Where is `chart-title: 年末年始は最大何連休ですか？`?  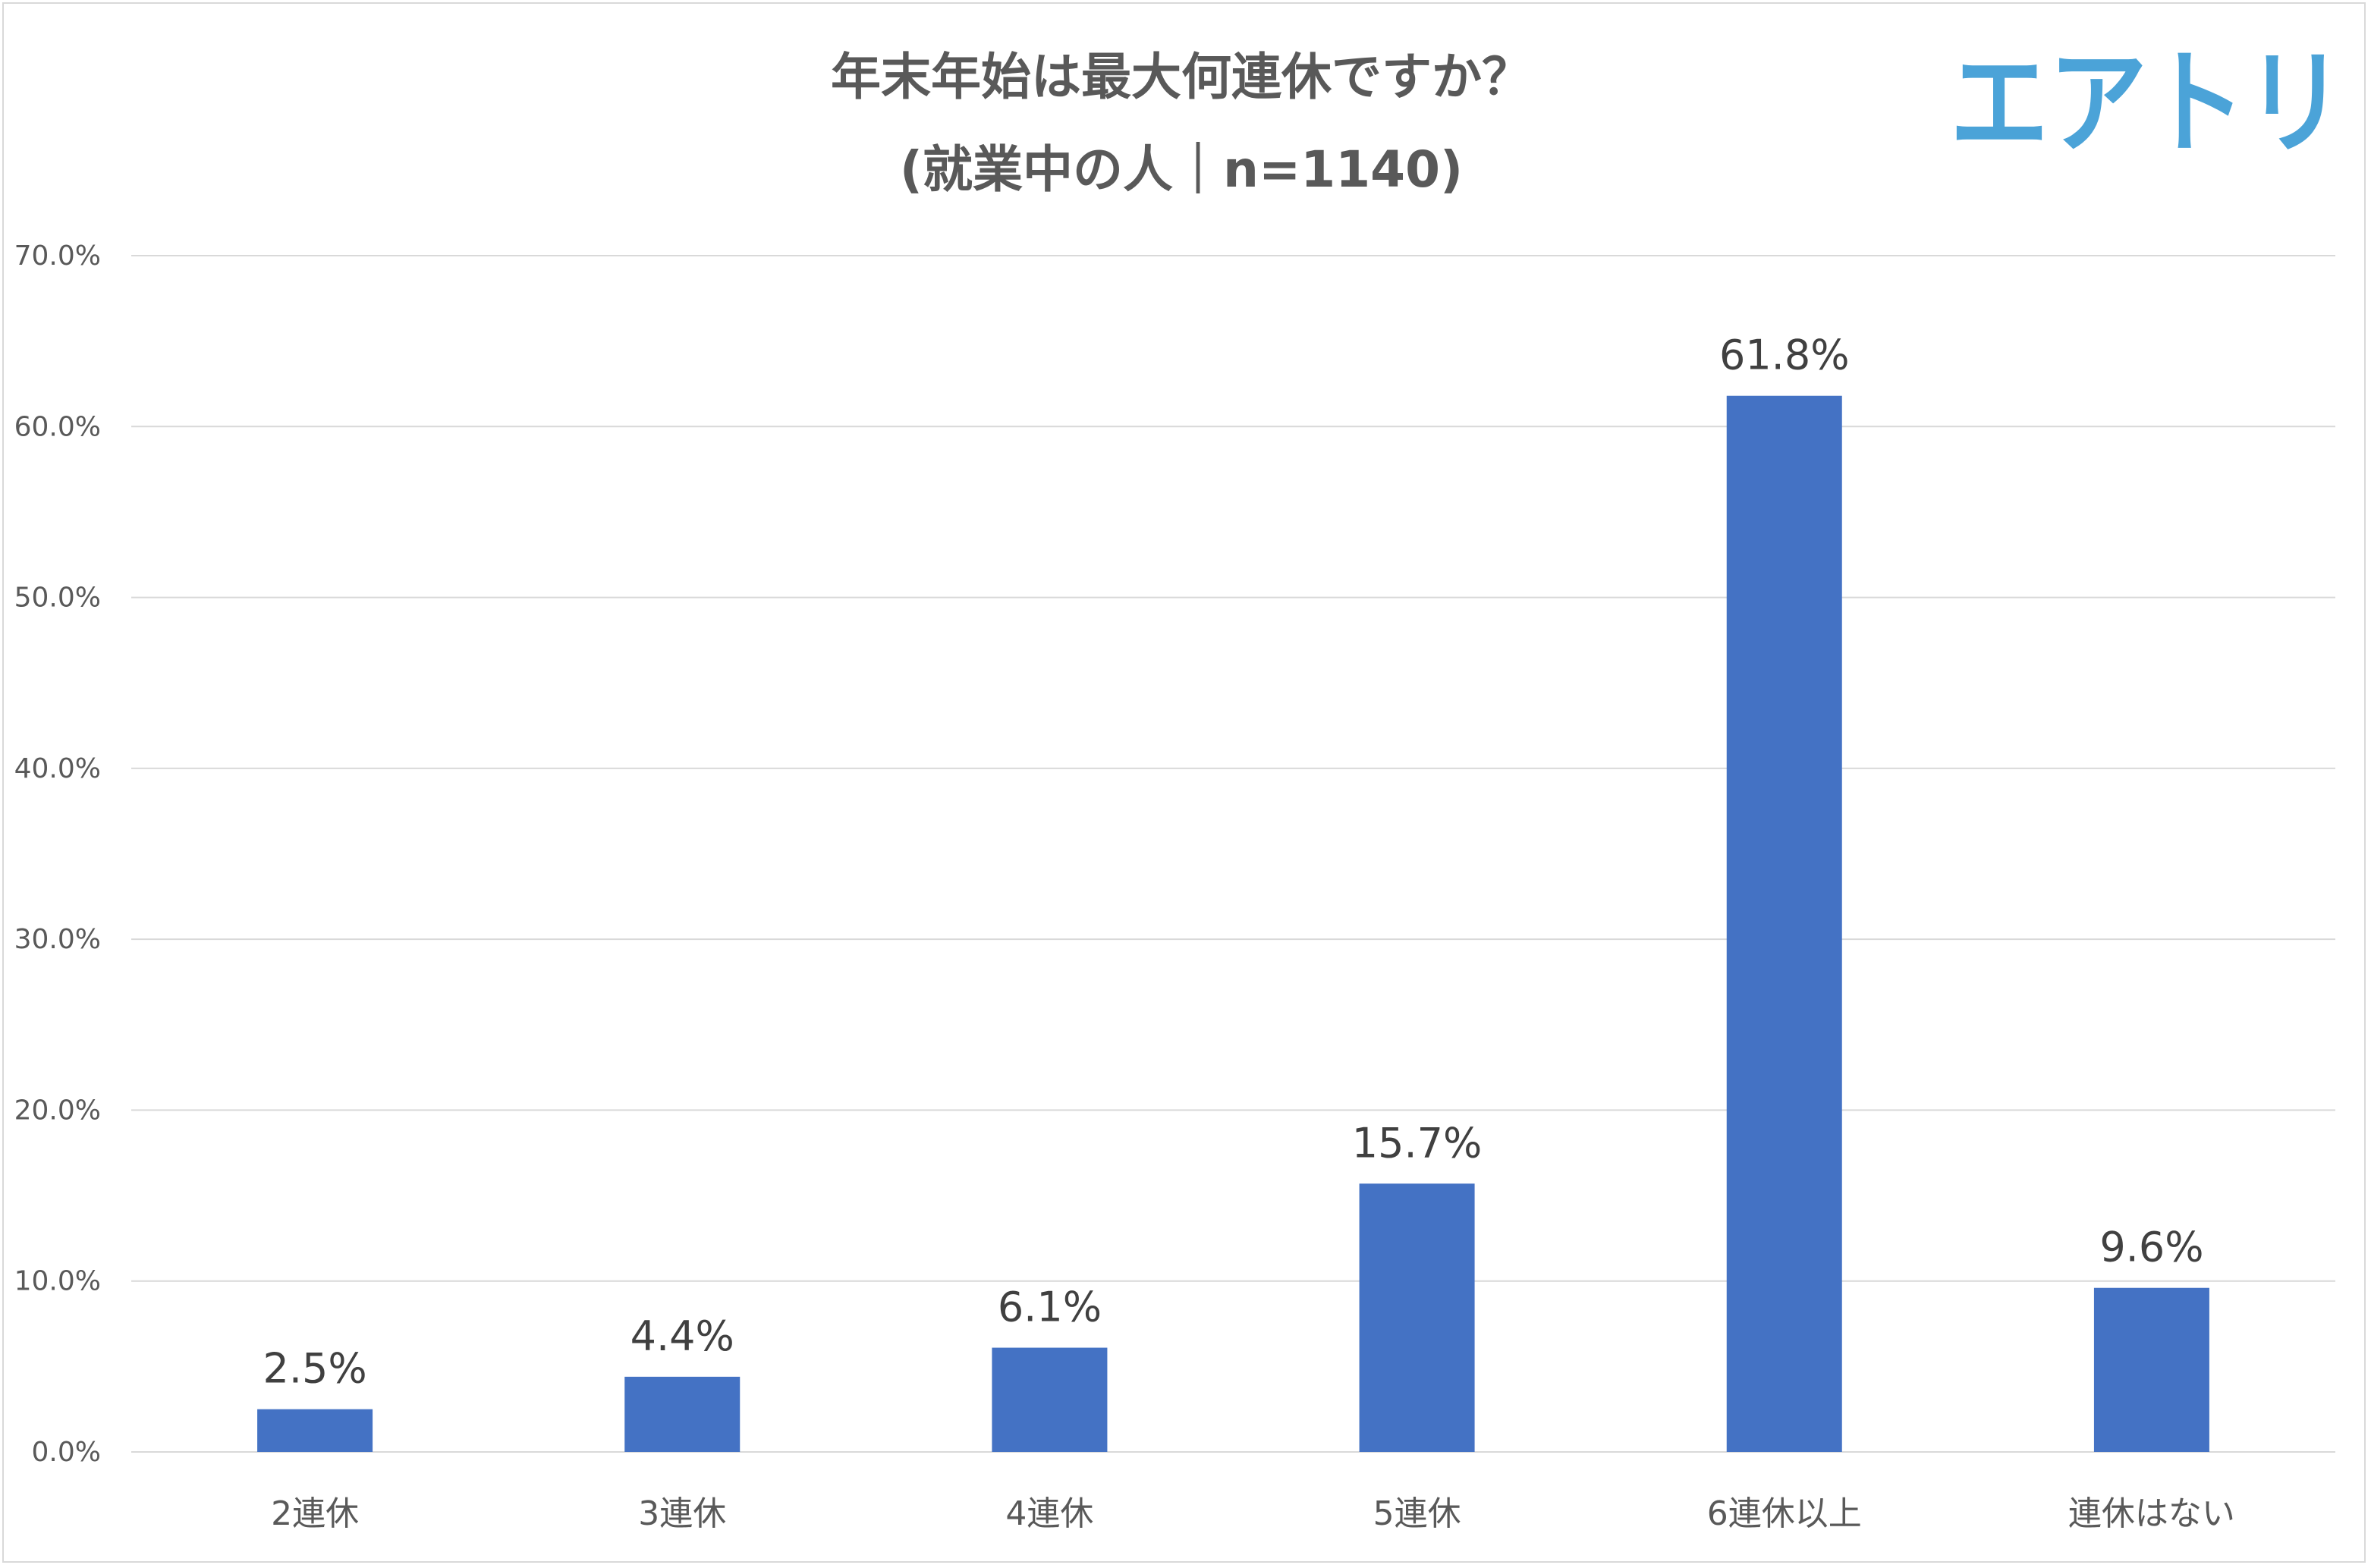 chart-title: 年末年始は最大何連休ですか？ is located at coordinates (1181, 77).